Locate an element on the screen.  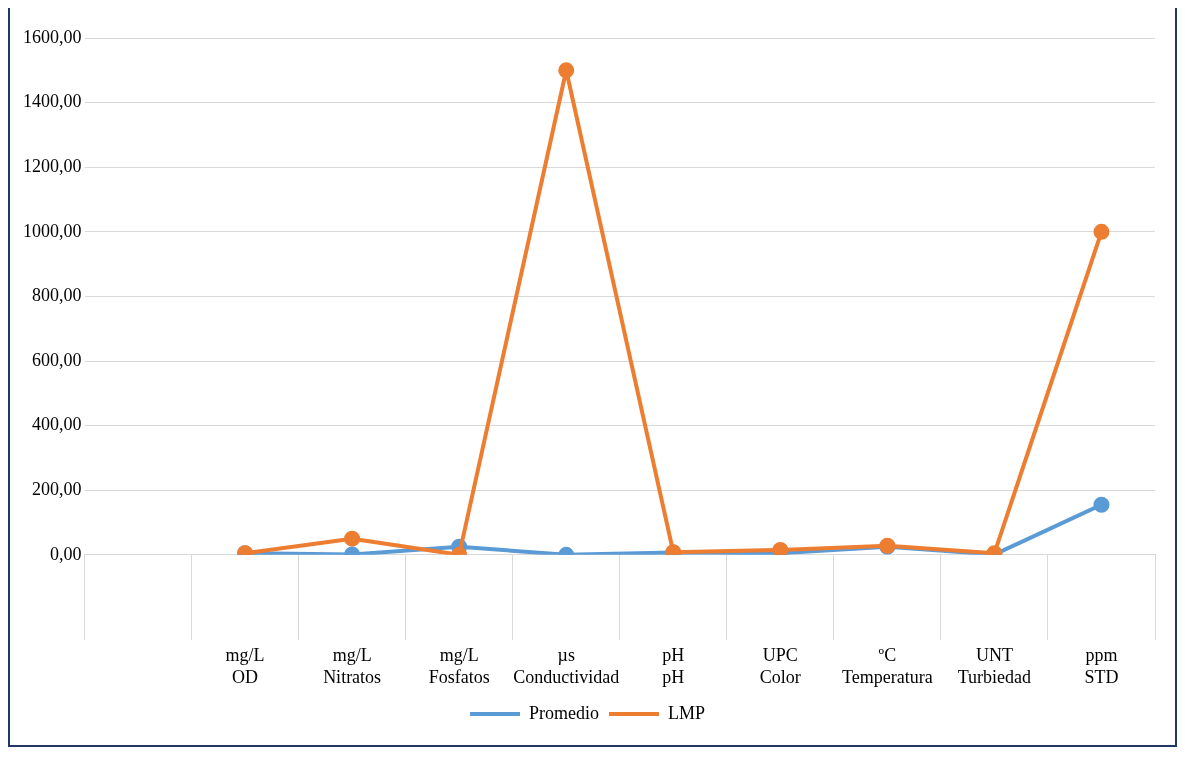
y-tick-label: 0,00 is located at coordinates (66, 553).